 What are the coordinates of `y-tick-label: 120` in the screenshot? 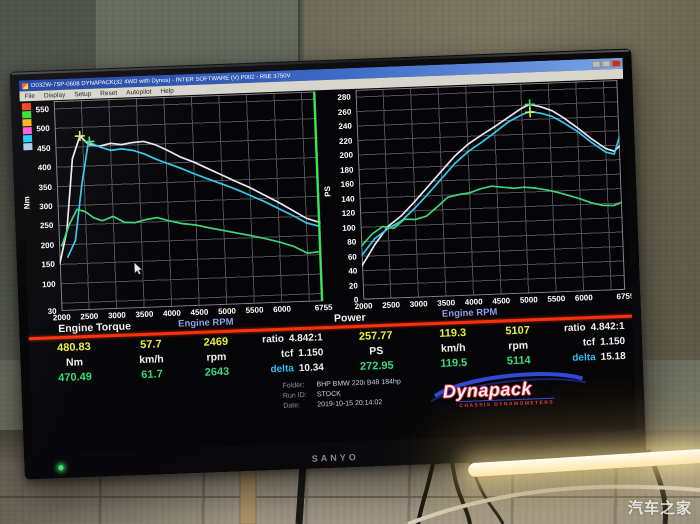 It's located at (348, 213).